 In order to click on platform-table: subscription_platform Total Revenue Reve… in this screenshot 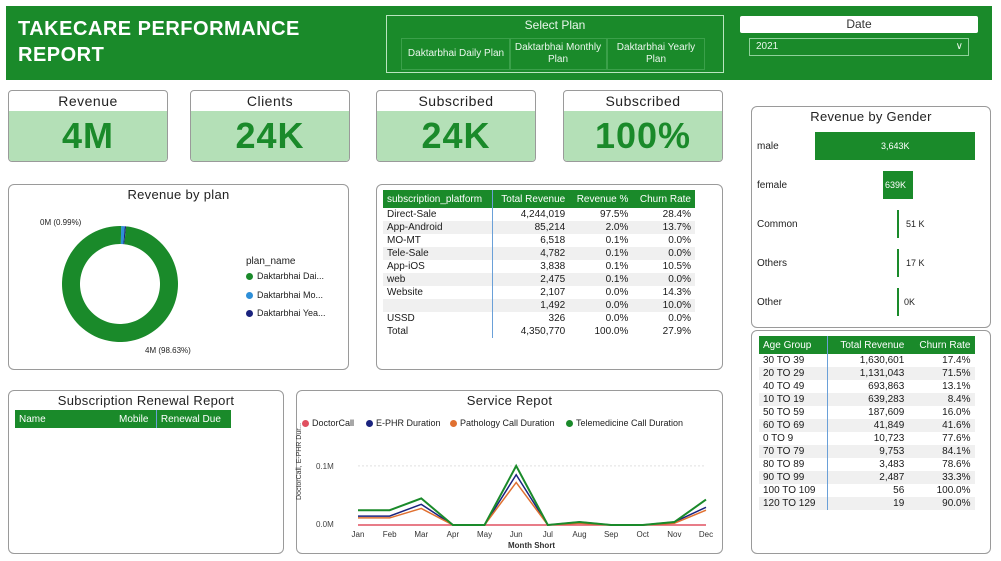, I will do `click(539, 264)`.